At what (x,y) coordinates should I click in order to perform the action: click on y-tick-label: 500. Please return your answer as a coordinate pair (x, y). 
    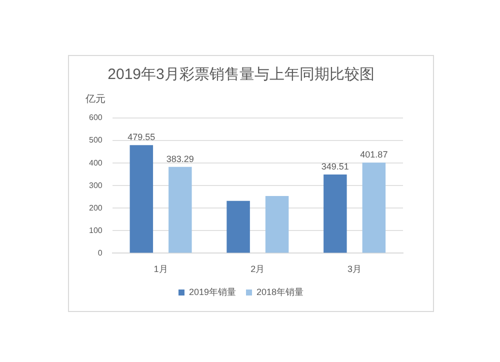
    Looking at the image, I should click on (95, 140).